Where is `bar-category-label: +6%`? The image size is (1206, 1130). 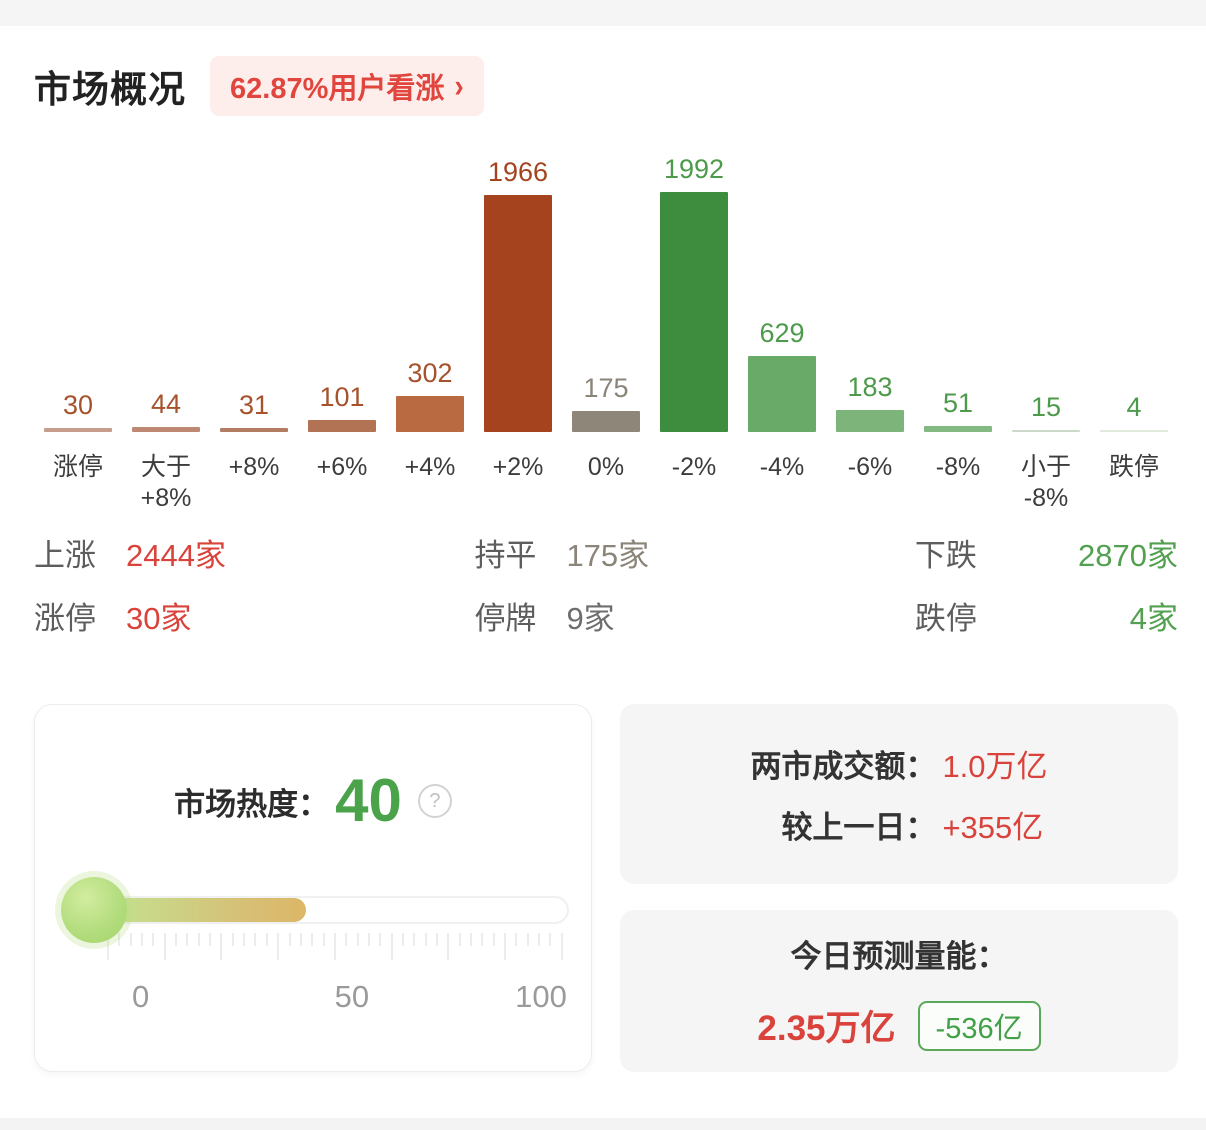 bar-category-label: +6% is located at coordinates (342, 467).